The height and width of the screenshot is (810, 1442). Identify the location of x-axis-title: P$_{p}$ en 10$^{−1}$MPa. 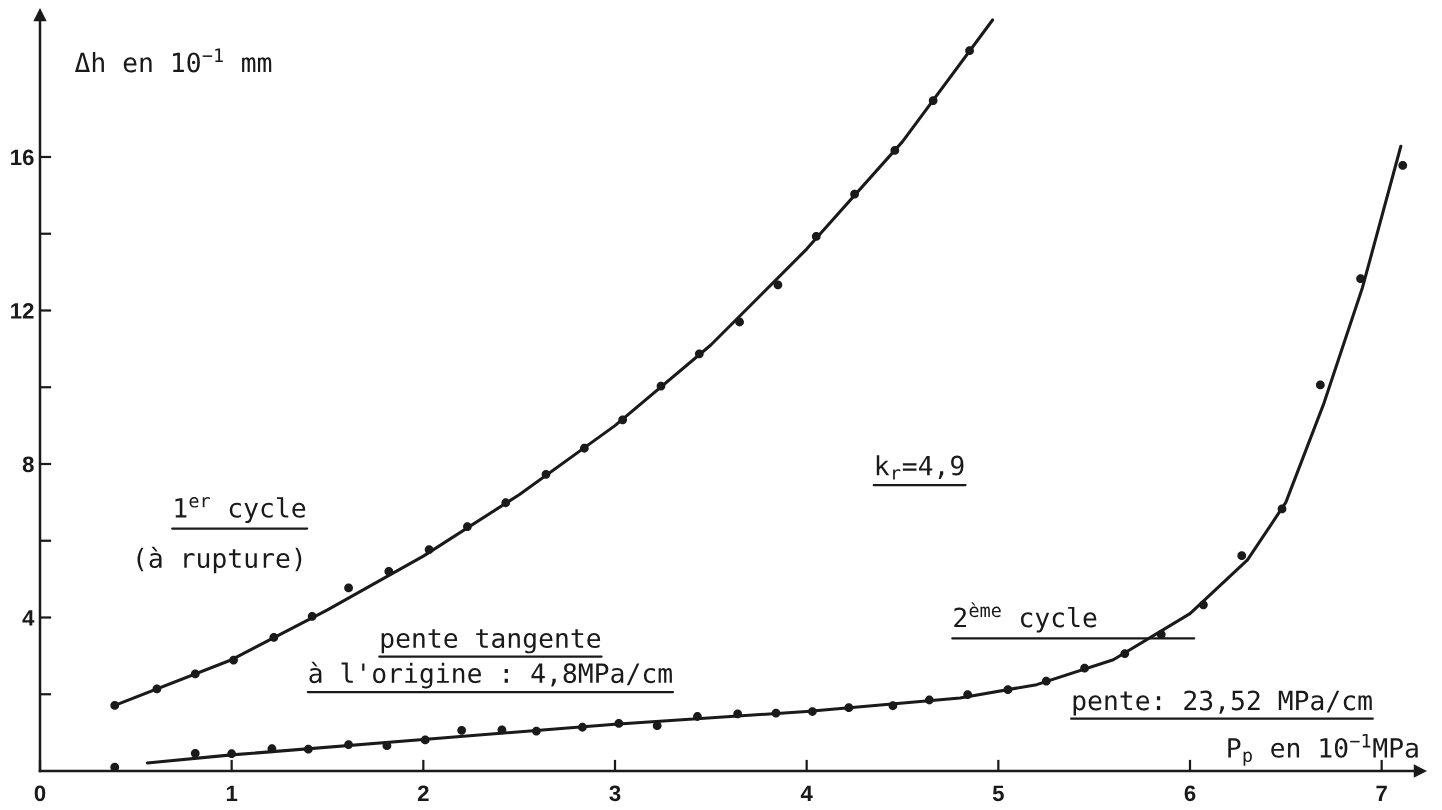
(1323, 749).